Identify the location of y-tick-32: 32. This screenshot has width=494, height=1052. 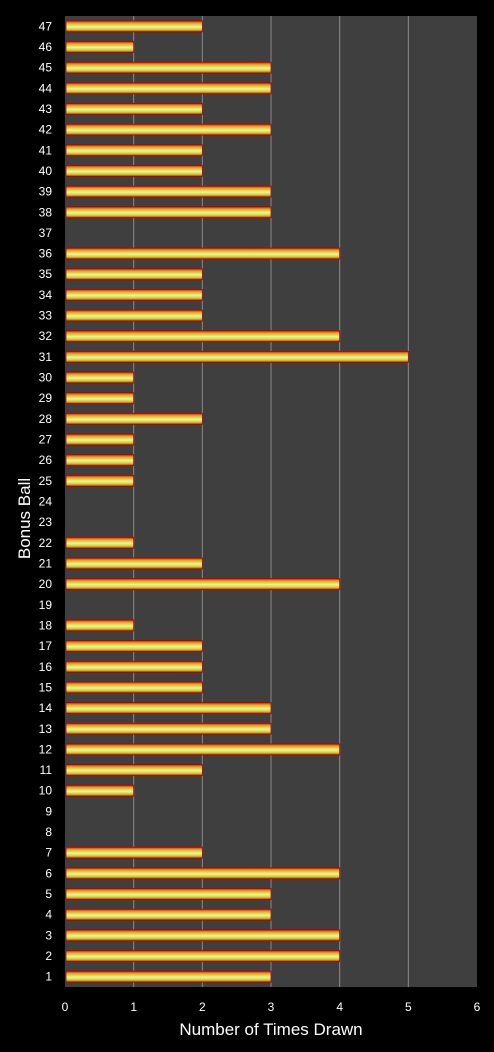
(46, 336).